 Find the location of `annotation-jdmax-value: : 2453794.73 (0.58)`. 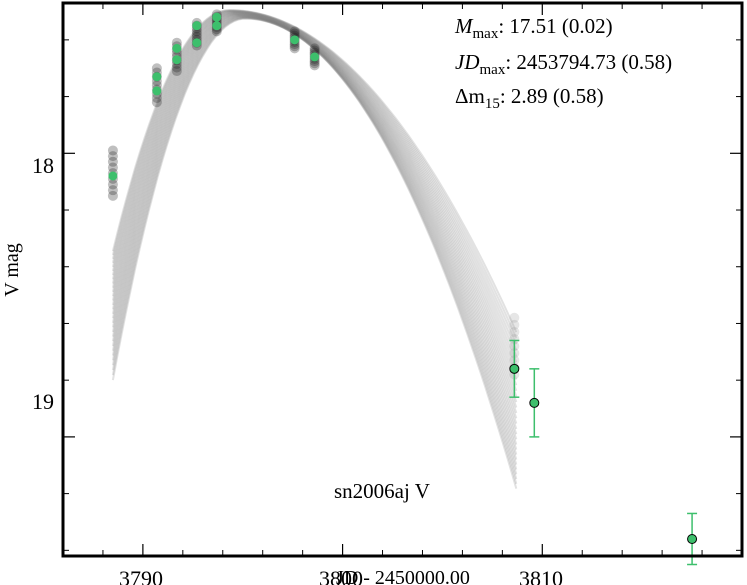

annotation-jdmax-value: : 2453794.73 (0.58) is located at coordinates (588, 62).